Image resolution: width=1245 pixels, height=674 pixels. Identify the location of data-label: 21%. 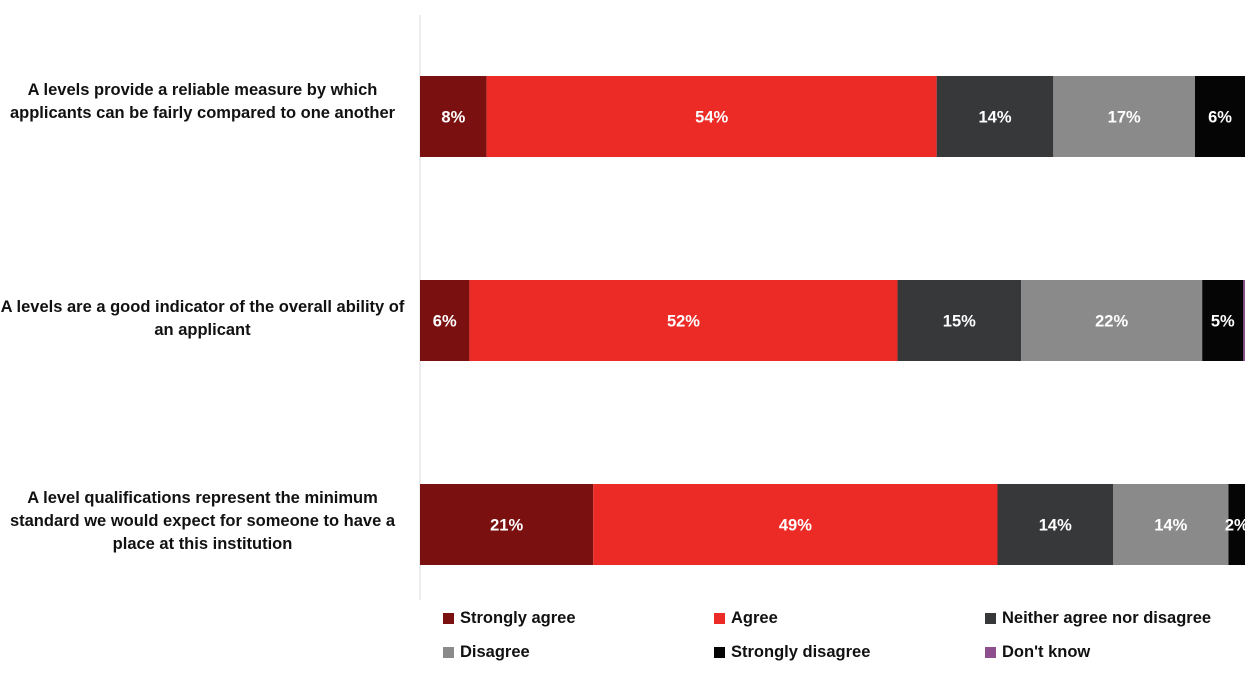
(506, 526).